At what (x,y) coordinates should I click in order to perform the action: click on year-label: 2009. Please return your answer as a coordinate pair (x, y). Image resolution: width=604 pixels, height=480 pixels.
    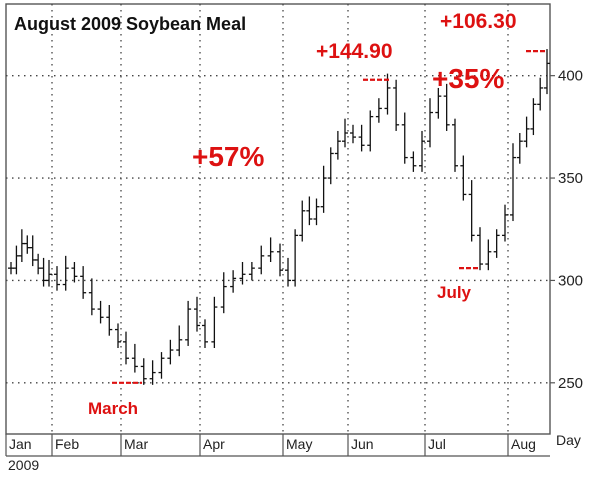
    Looking at the image, I should click on (23, 465).